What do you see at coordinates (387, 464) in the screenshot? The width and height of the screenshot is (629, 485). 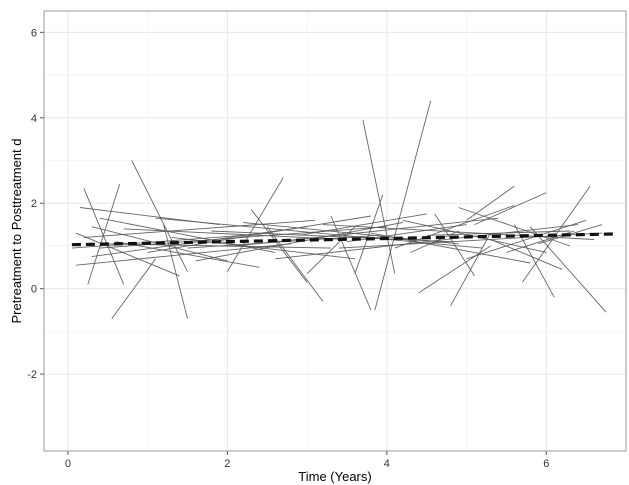 I see `x-tick-label: 4` at bounding box center [387, 464].